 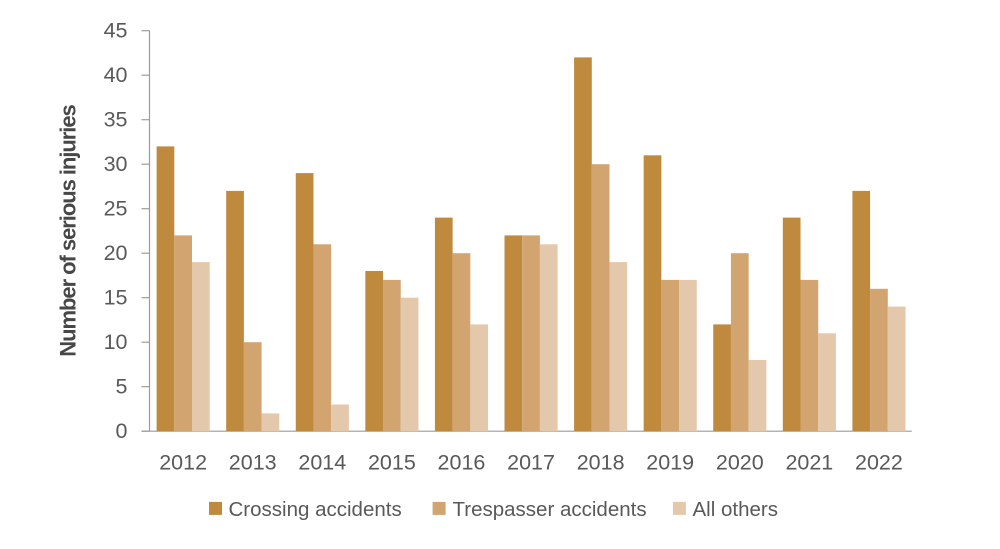 I want to click on svg-text: 2014, so click(x=322, y=463).